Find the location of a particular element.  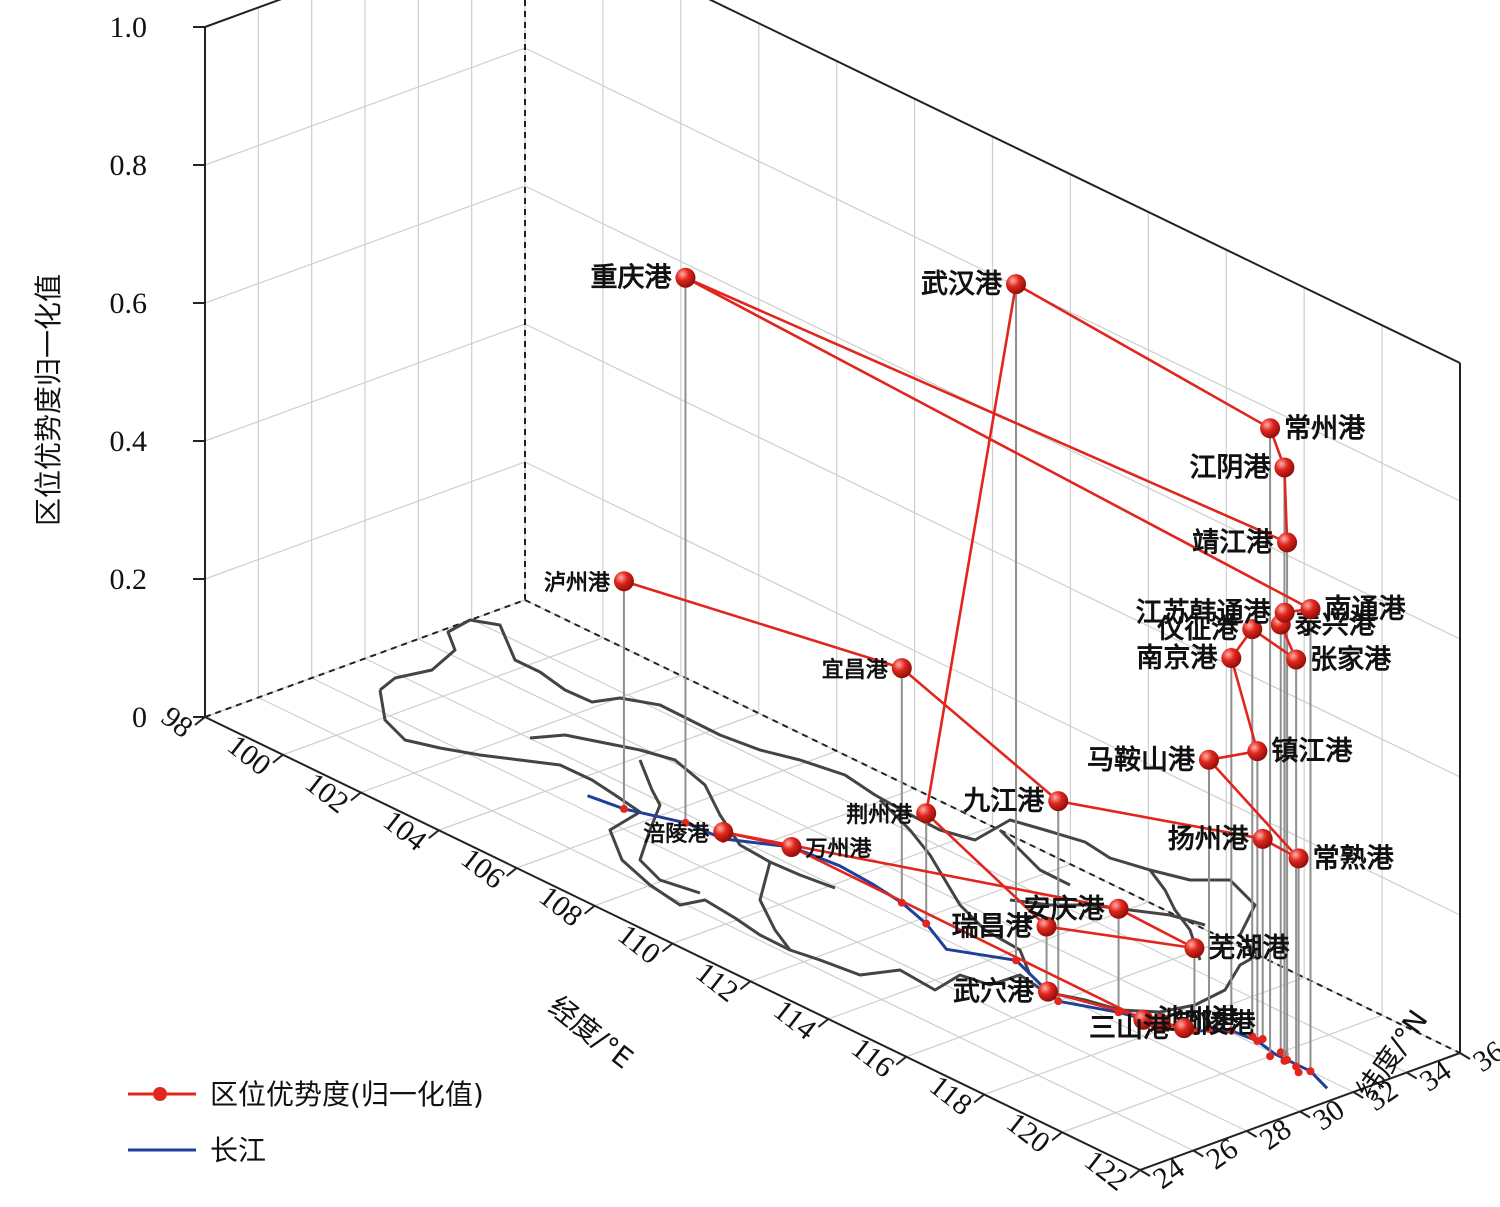

data-point: 武穴港 is located at coordinates (1005, 992).